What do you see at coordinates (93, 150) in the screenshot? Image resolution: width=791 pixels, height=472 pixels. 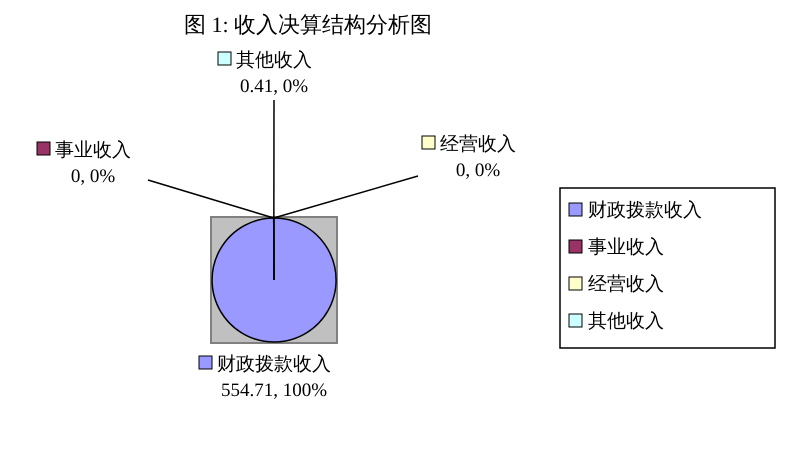 I see `legend-label: 事业收入` at bounding box center [93, 150].